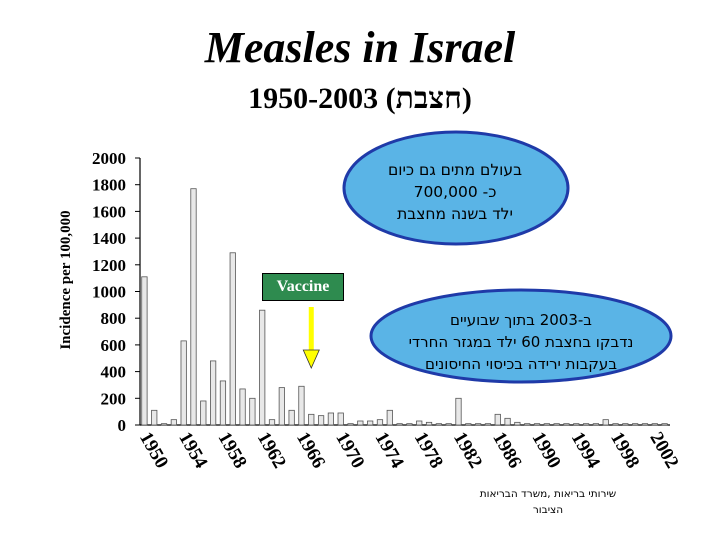  What do you see at coordinates (467, 450) in the screenshot?
I see `x-tick-label: 1982` at bounding box center [467, 450].